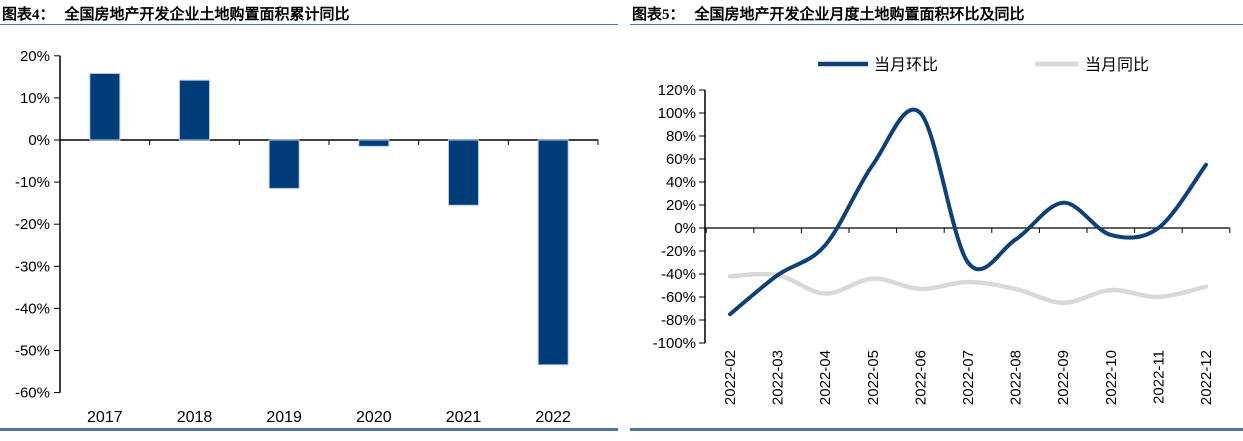 The width and height of the screenshot is (1243, 441). I want to click on x-axis-category-label: 2018, so click(195, 416).